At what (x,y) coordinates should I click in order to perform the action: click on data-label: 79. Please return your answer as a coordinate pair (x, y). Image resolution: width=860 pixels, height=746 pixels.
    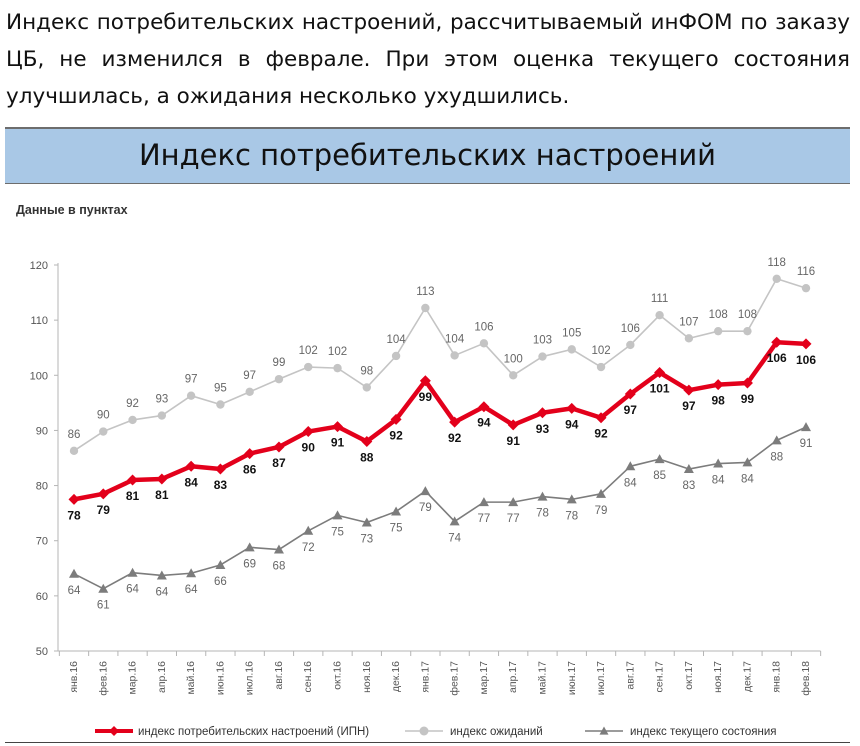
    Looking at the image, I should click on (104, 510).